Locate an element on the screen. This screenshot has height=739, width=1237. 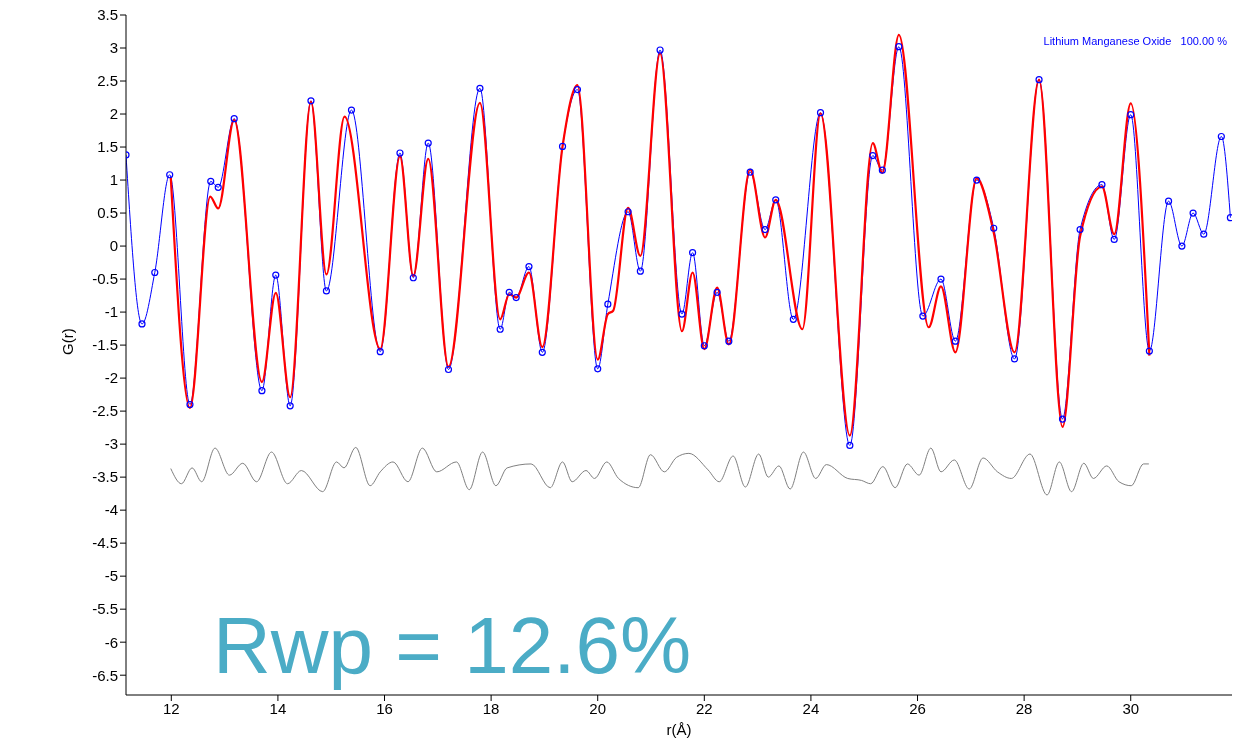
y-axis-title: G(r) is located at coordinates (68, 341).